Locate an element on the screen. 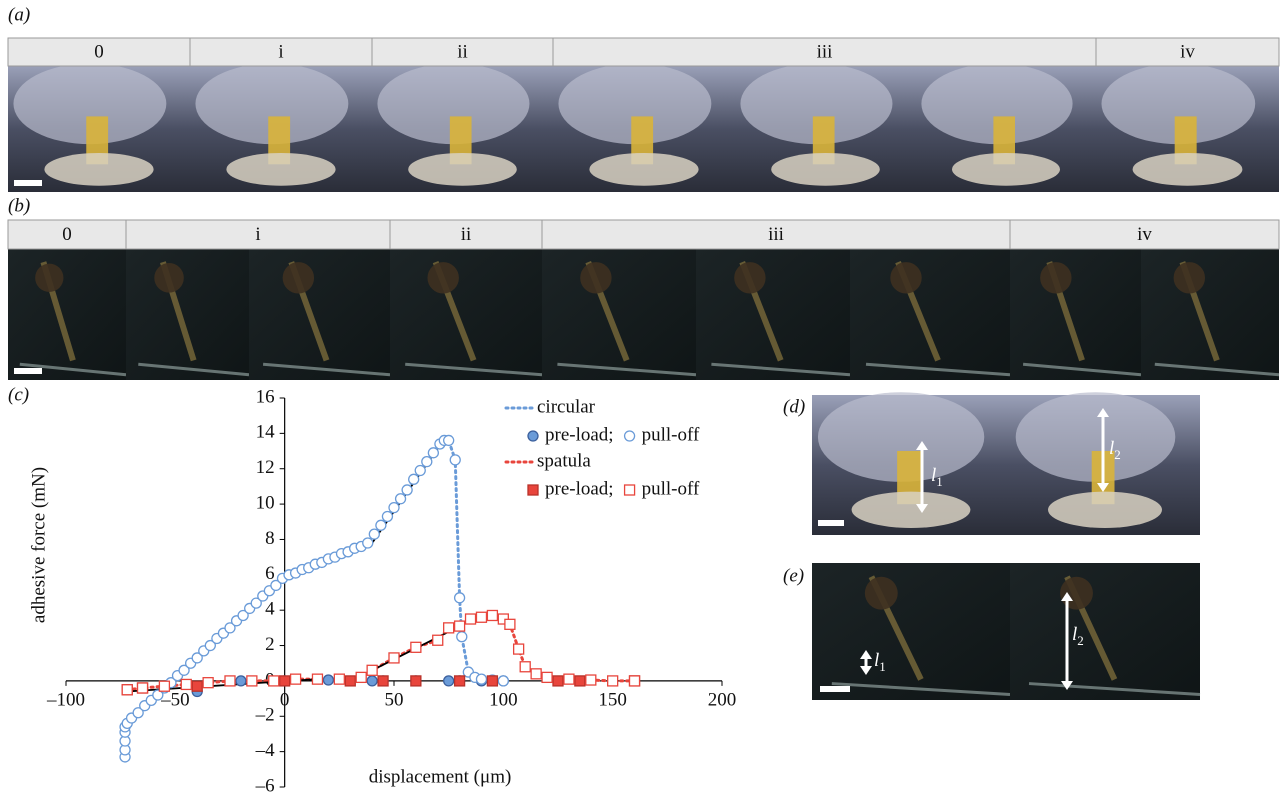  y-tick-label: 10 is located at coordinates (265, 502).